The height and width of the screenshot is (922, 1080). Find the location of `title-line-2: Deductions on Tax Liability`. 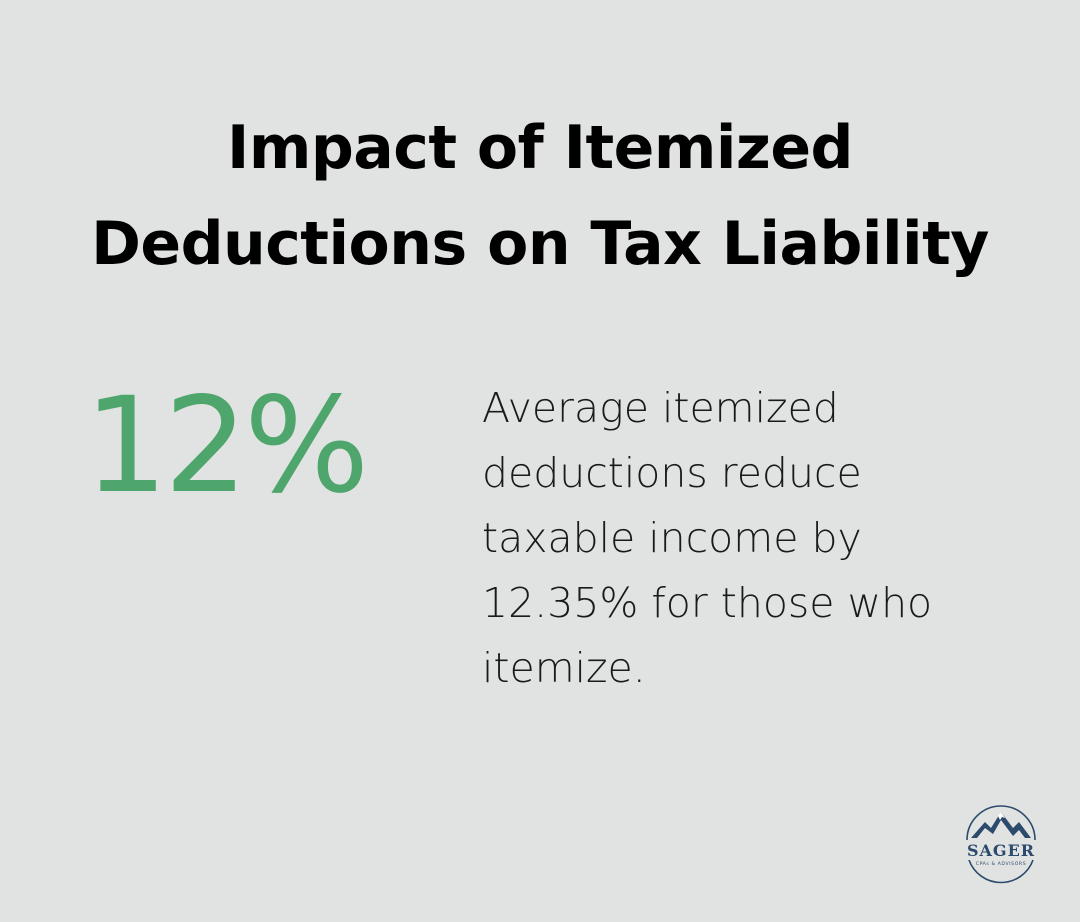

title-line-2: Deductions on Tax Liability is located at coordinates (540, 244).